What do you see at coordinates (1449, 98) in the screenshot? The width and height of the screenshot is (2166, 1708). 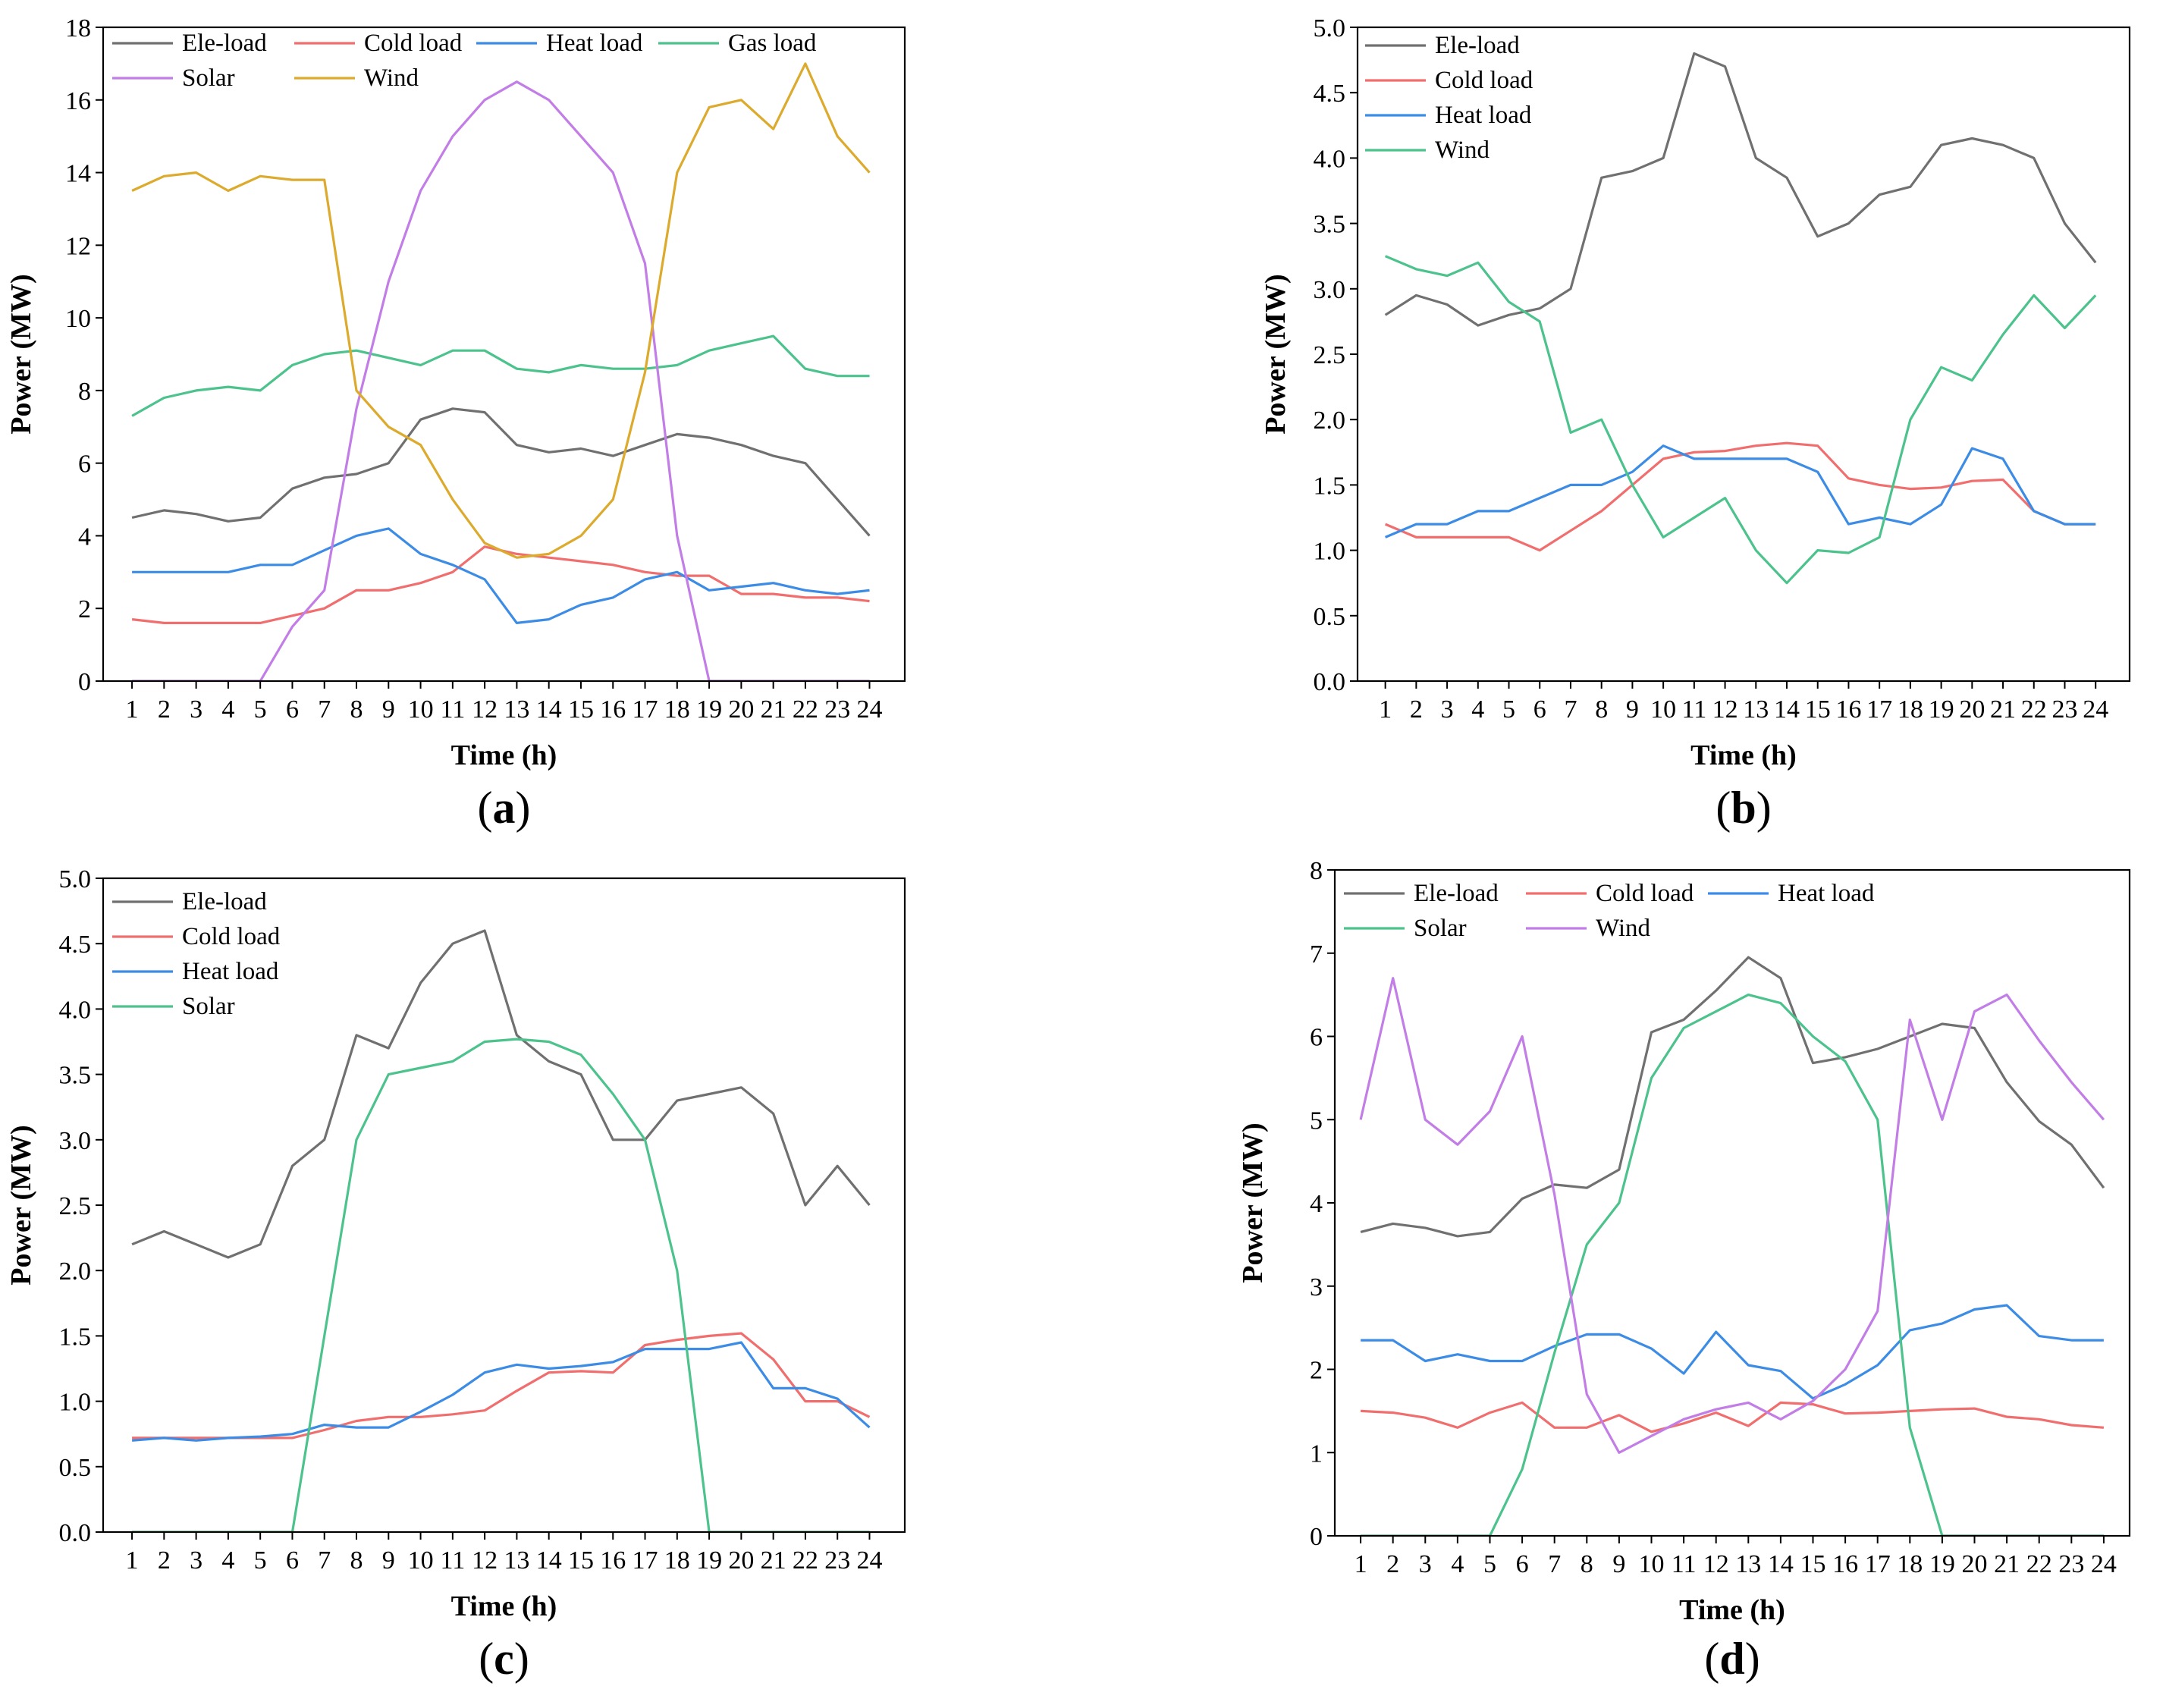 I see `legend: Ele-load Cold load Heat load Wind` at bounding box center [1449, 98].